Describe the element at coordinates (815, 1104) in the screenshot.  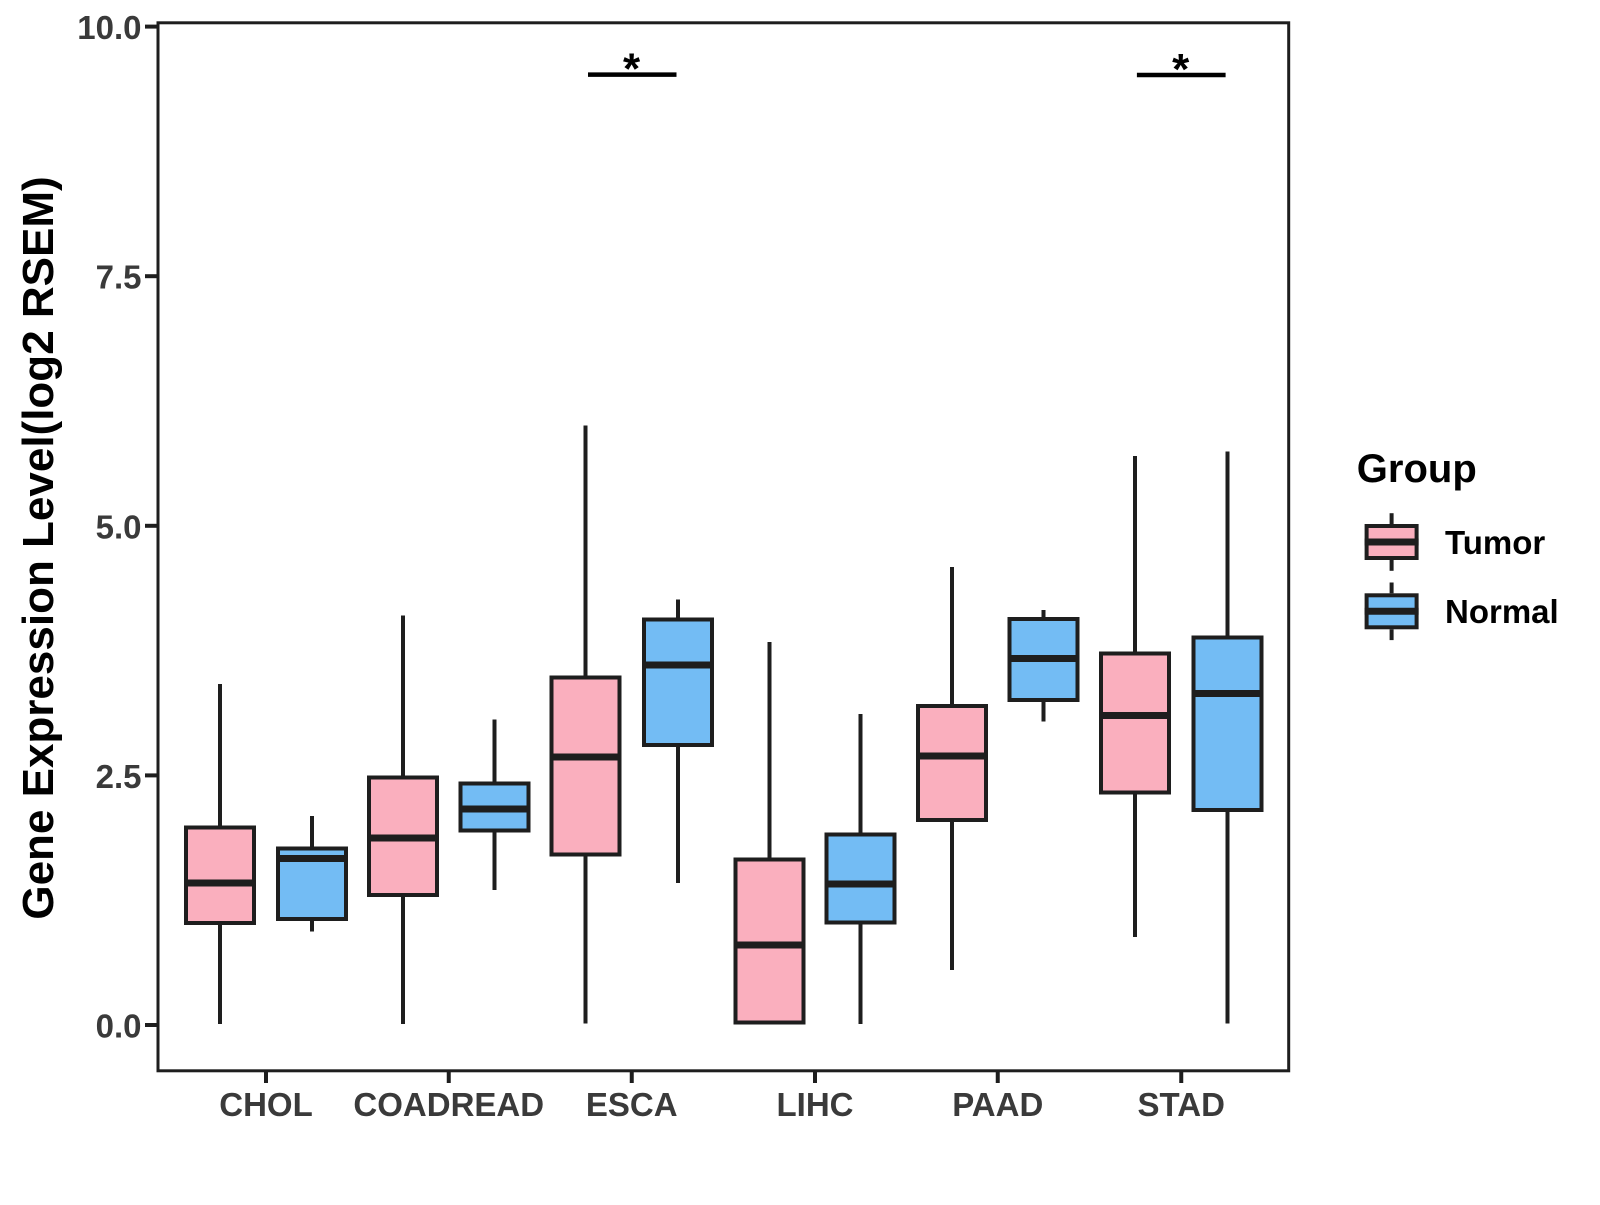
I see `svg-text: LIHC` at that location.